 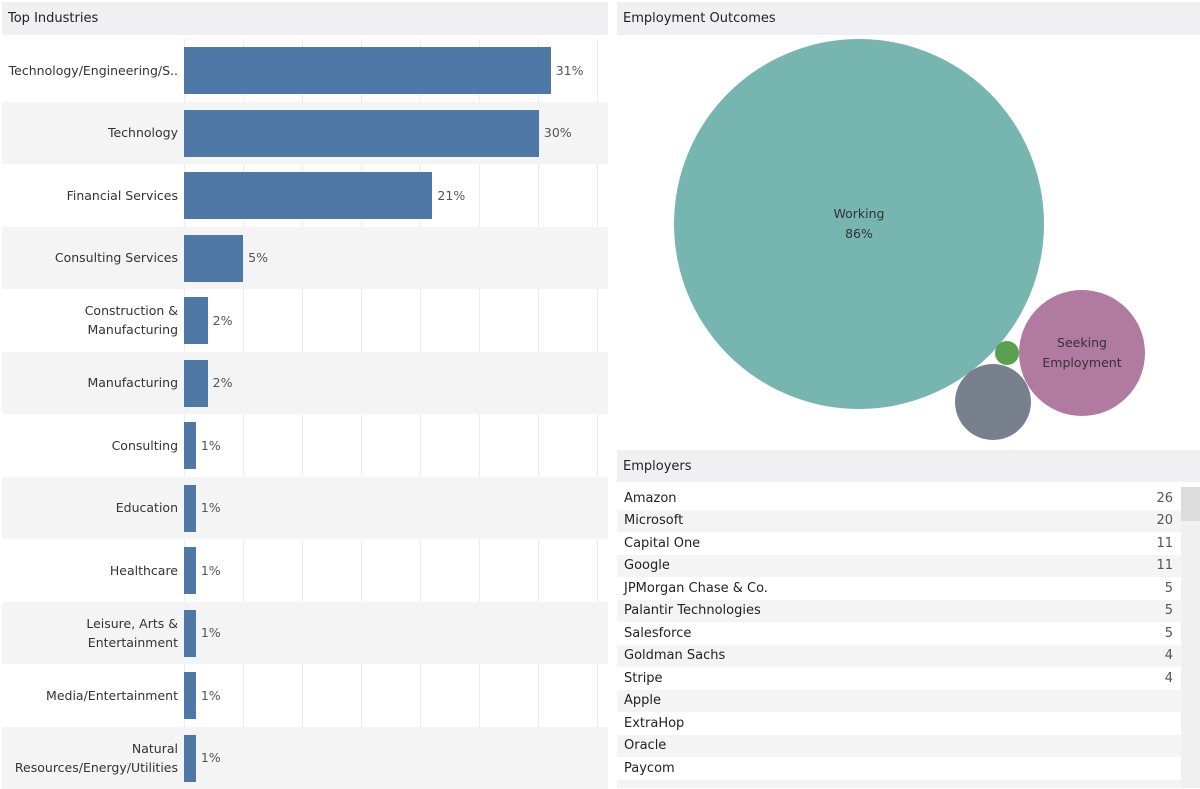 I want to click on industry-label: Construction & Manufacturing, so click(x=90, y=320).